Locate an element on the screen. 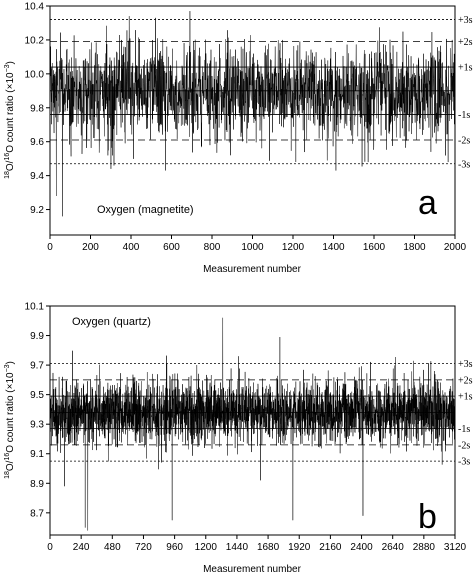  panel-a-y-axis: 9.2 9.4 9.6 9.8 10.0 10.2 10.4 is located at coordinates (37, 109).